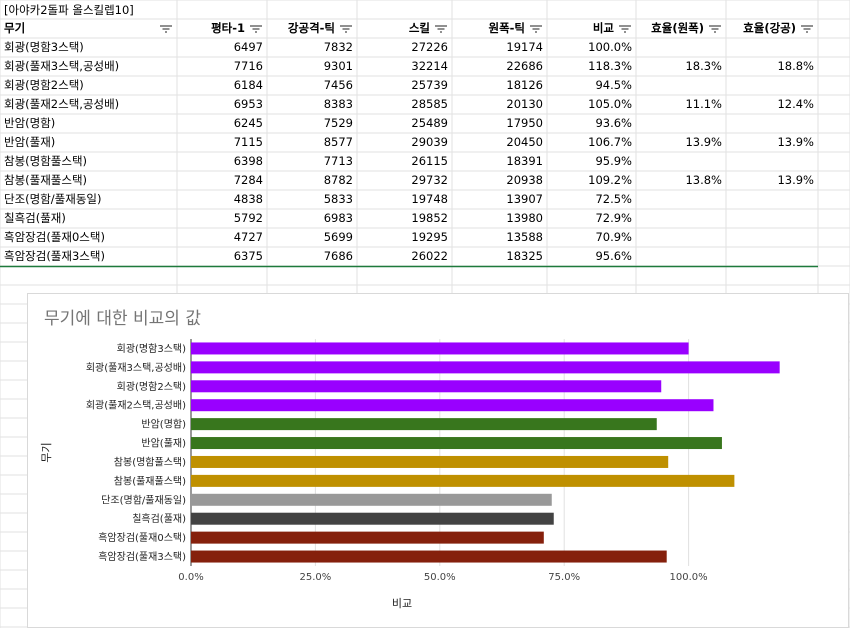 The width and height of the screenshot is (850, 628). I want to click on column-header-efficiency-charged: 효율(강공), so click(769, 28).